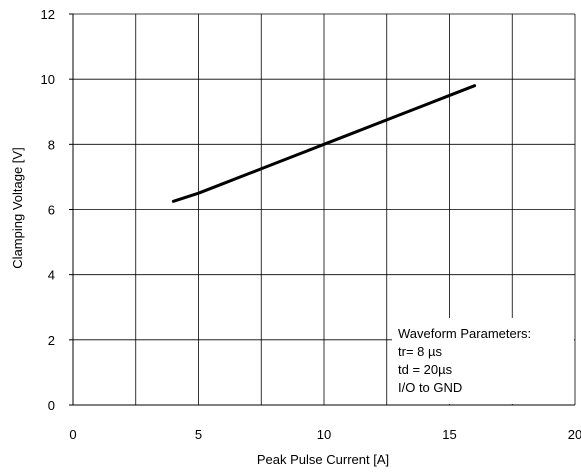  What do you see at coordinates (51, 144) in the screenshot?
I see `y-tick-label: 8` at bounding box center [51, 144].